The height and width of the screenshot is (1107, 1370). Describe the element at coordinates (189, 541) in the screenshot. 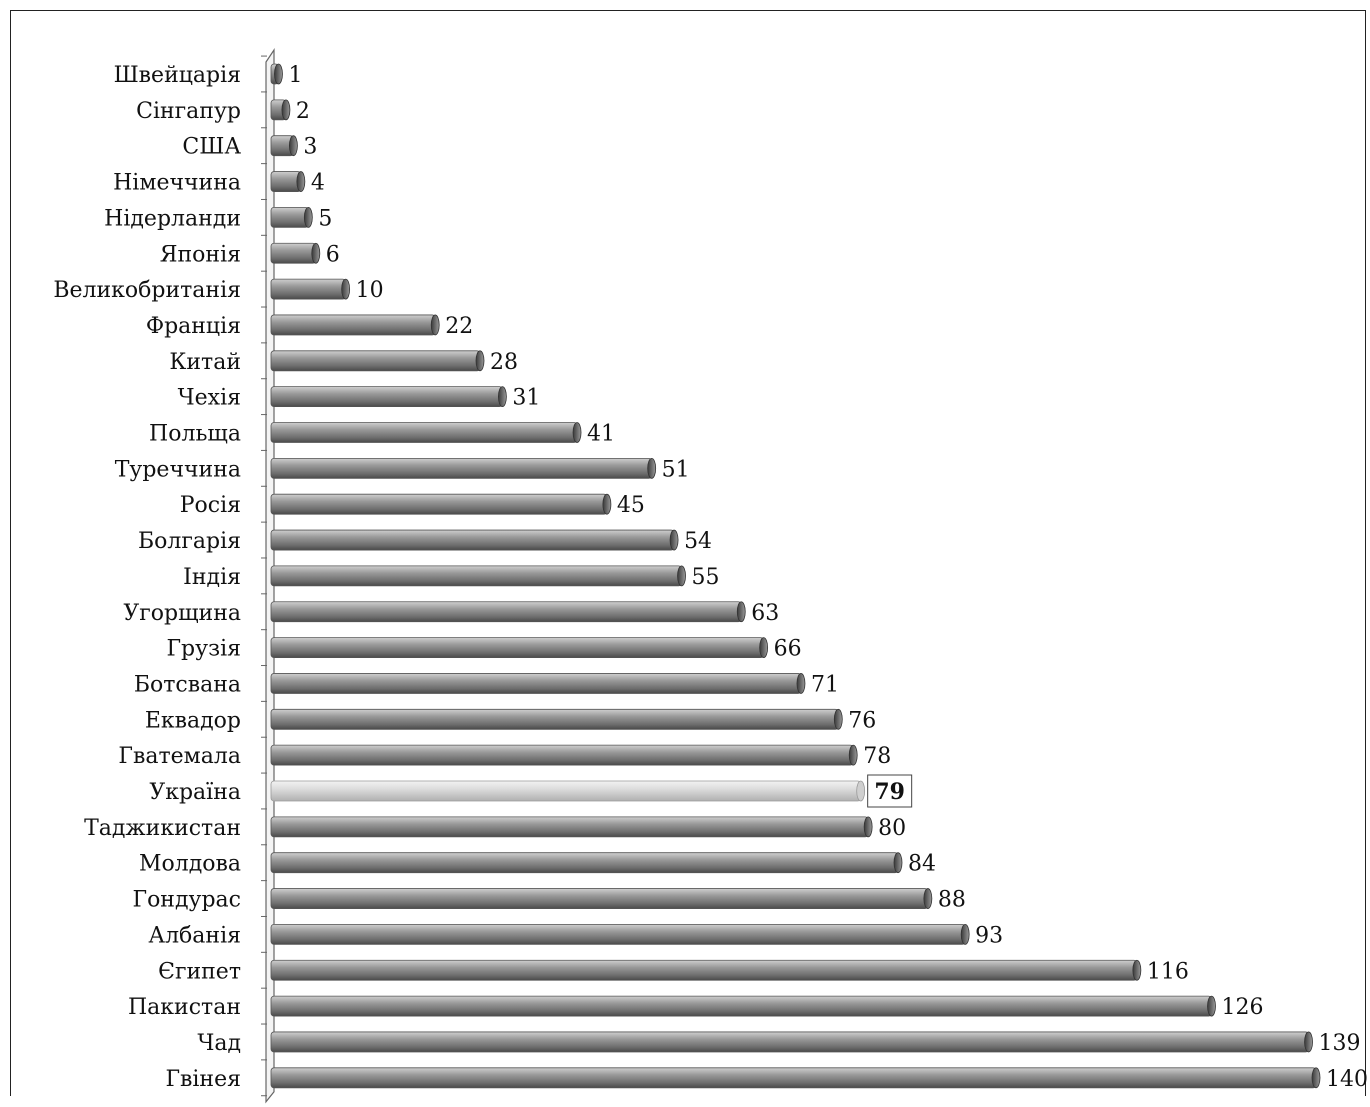

I see `category-label: Болгарія` at that location.